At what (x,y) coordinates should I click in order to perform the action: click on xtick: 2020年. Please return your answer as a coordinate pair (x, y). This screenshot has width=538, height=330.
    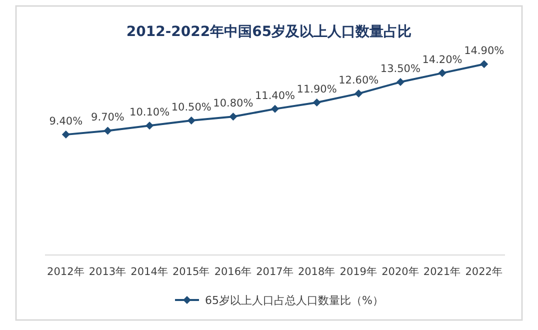
    Looking at the image, I should click on (401, 272).